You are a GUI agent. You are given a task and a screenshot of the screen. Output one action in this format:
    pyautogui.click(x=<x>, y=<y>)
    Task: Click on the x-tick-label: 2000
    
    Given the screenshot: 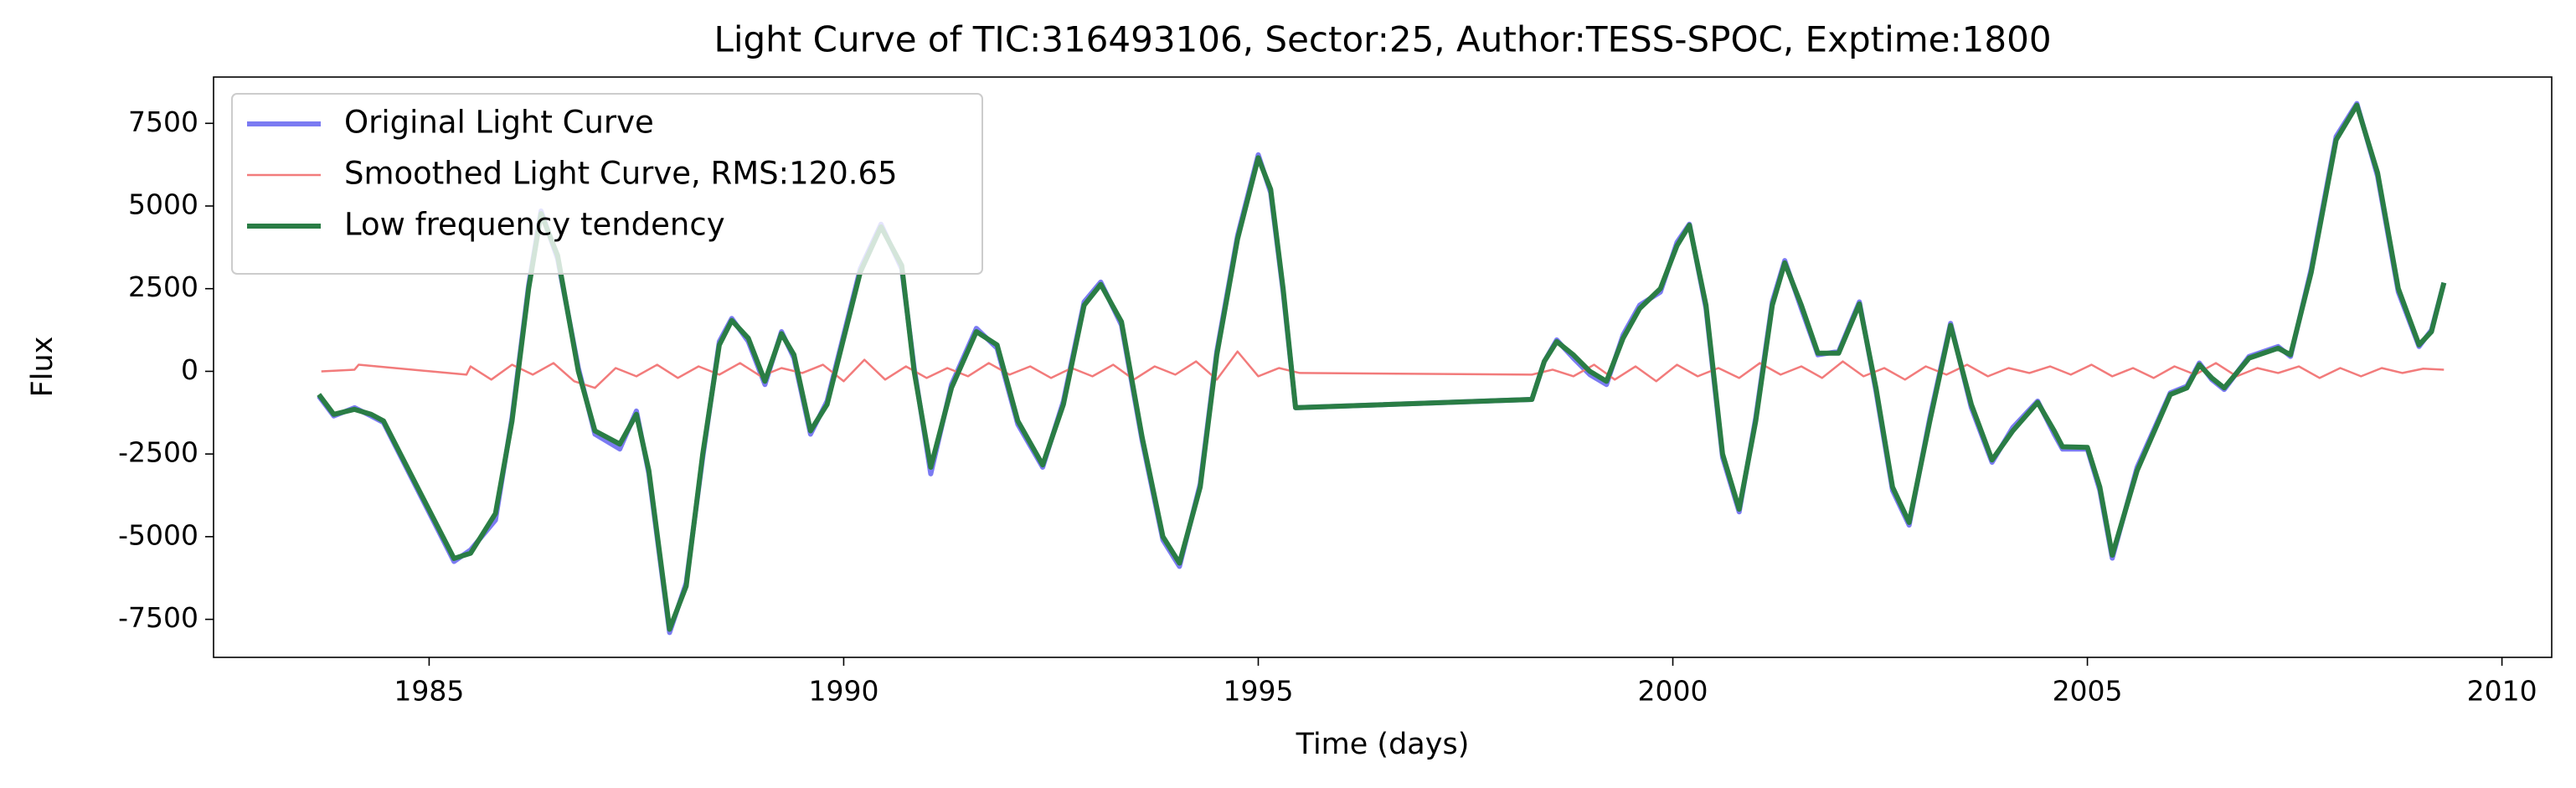 What is the action you would take?
    pyautogui.click(x=1673, y=691)
    